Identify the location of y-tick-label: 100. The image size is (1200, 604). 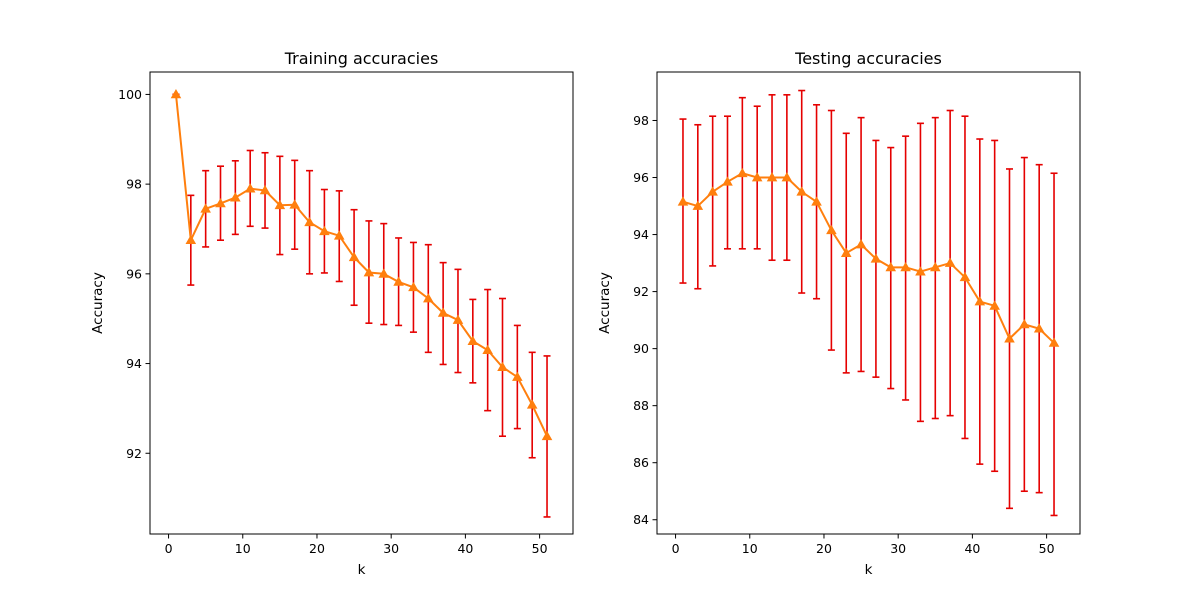
(130, 94).